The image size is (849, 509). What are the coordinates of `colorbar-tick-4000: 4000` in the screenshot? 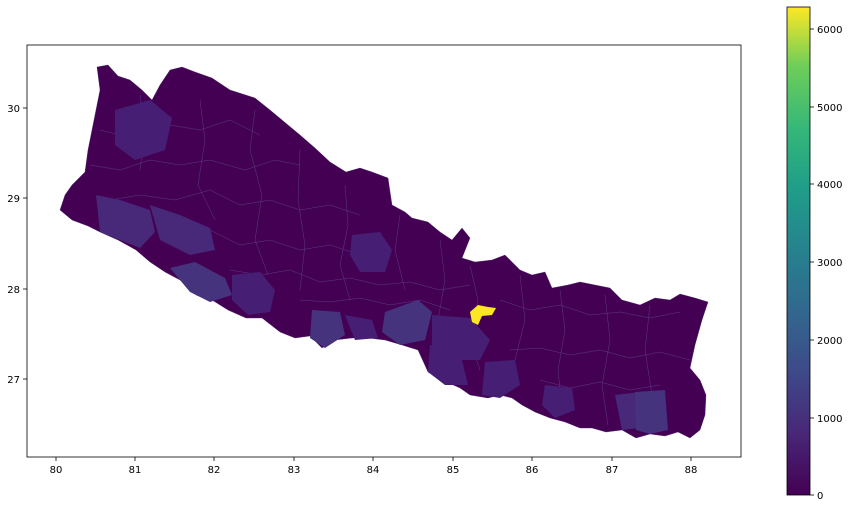 It's located at (829, 185).